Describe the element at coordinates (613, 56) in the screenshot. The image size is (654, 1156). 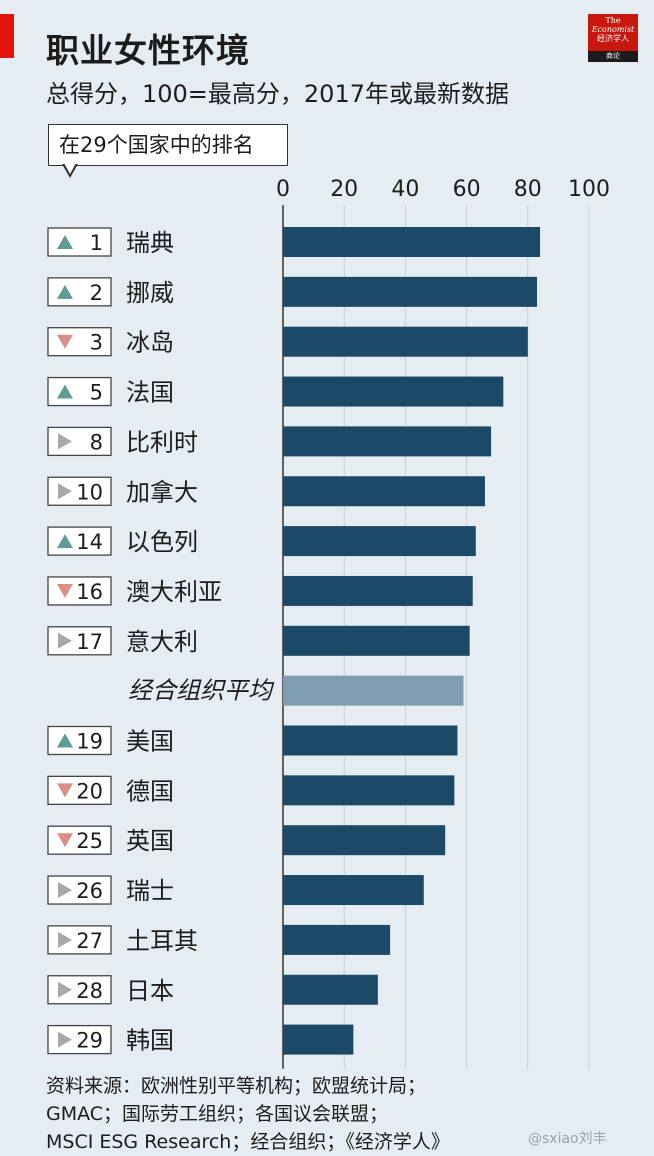
I see `logo-text-4: 商论` at that location.